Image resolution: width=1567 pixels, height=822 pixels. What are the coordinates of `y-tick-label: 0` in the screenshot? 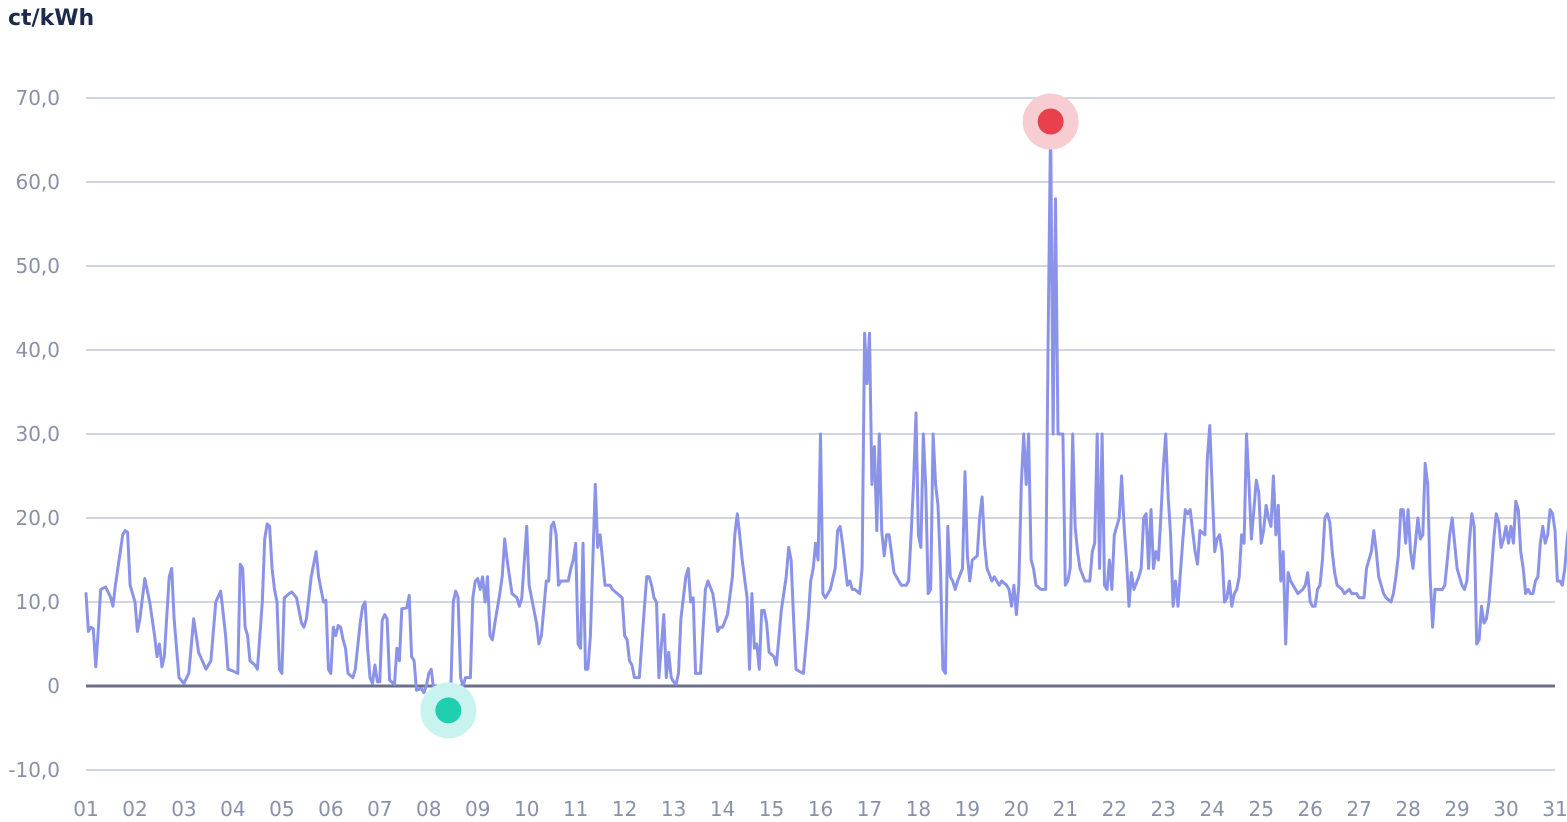 It's located at (53, 686).